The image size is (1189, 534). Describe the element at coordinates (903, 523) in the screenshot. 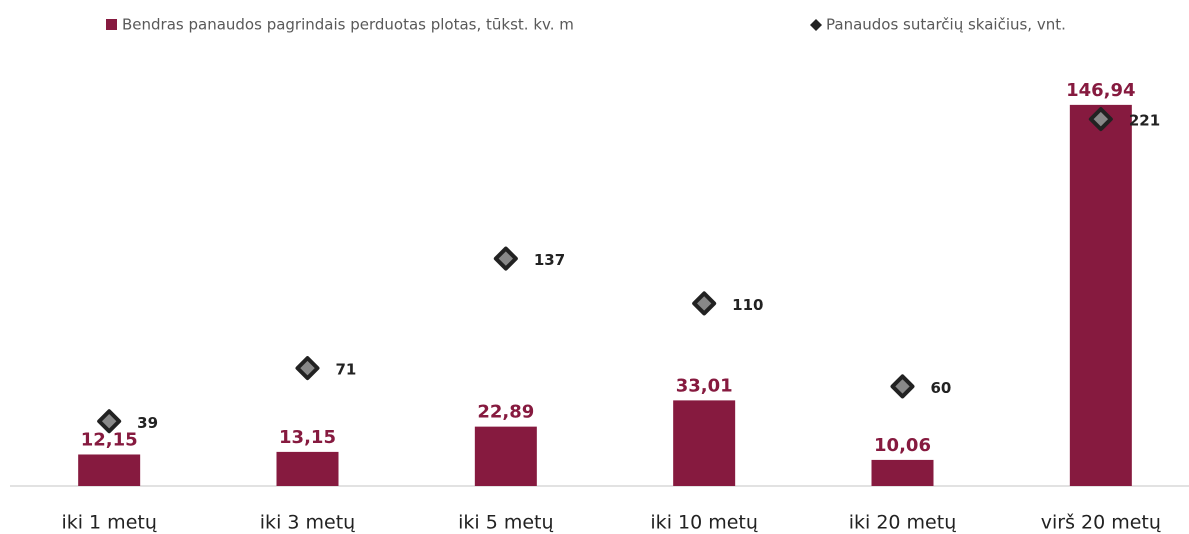

I see `x-tick-label: iki 20 metų` at that location.